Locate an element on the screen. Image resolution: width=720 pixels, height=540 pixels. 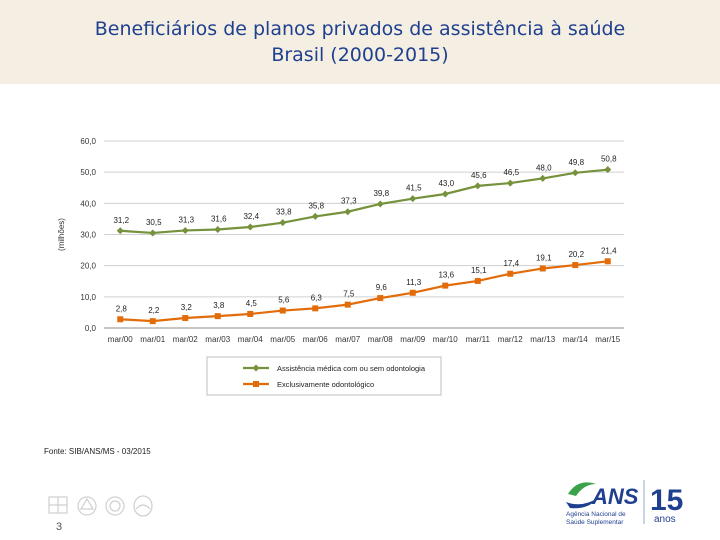
x-tick-label: mar/00 is located at coordinates (120, 339).